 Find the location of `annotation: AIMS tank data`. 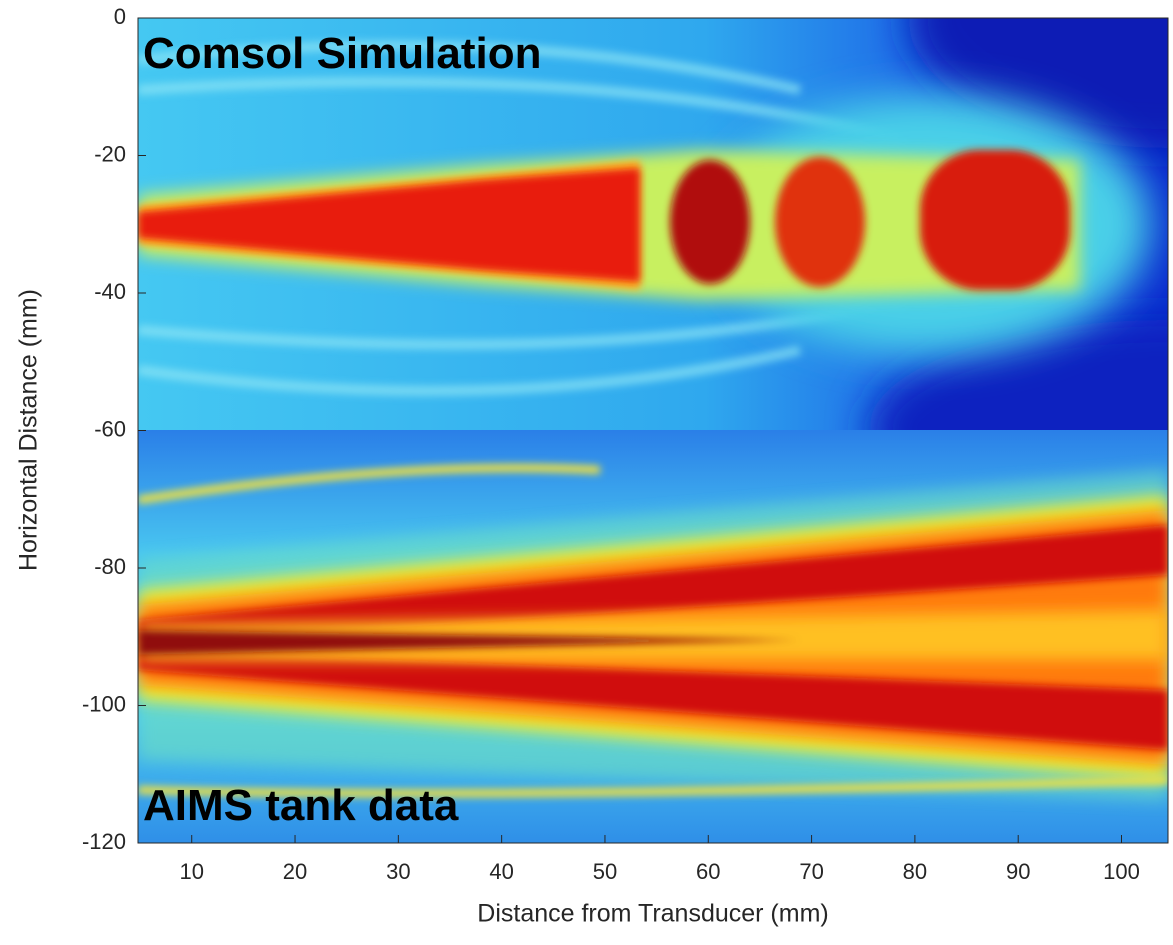

annotation: AIMS tank data is located at coordinates (301, 805).